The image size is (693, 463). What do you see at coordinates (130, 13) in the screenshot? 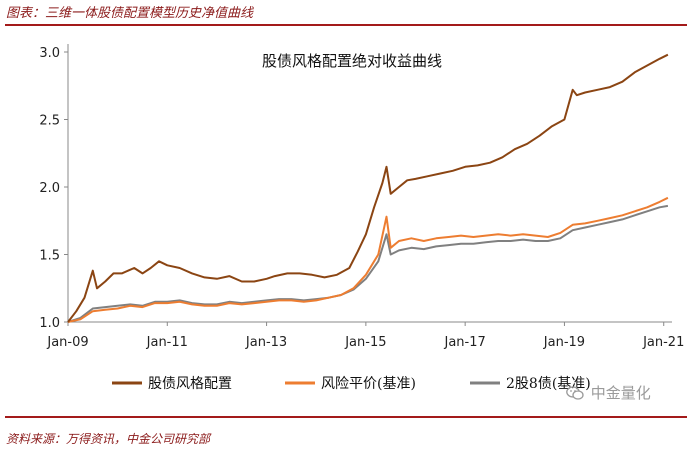
I see `figure-title: 图表：三维一体股债配置模型历史净值曲线` at bounding box center [130, 13].